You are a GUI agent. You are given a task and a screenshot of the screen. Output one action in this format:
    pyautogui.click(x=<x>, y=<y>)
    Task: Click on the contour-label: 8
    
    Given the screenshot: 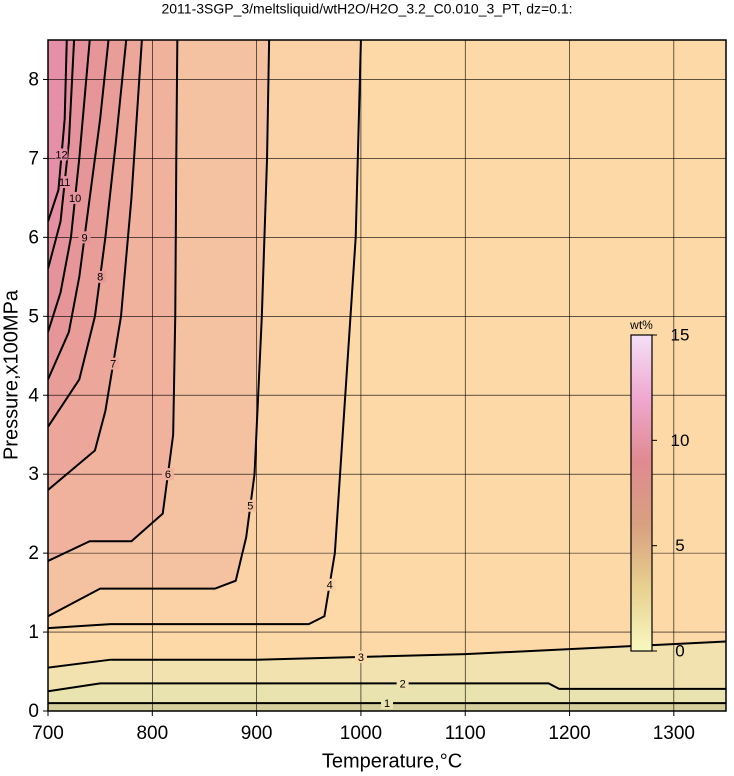 What is the action you would take?
    pyautogui.click(x=100, y=278)
    